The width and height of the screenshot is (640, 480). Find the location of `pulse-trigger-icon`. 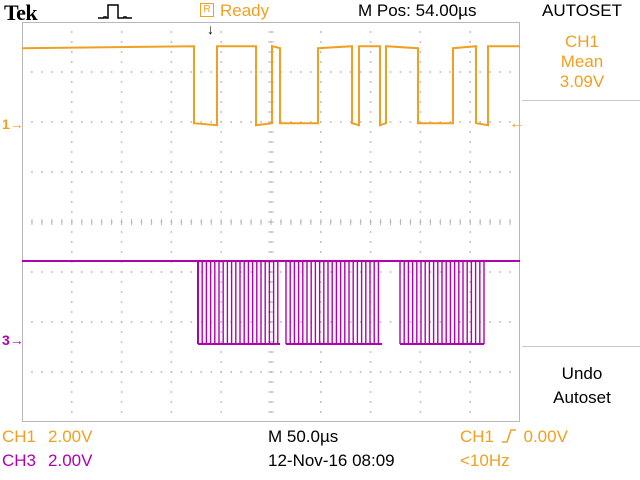

pulse-trigger-icon is located at coordinates (115, 11).